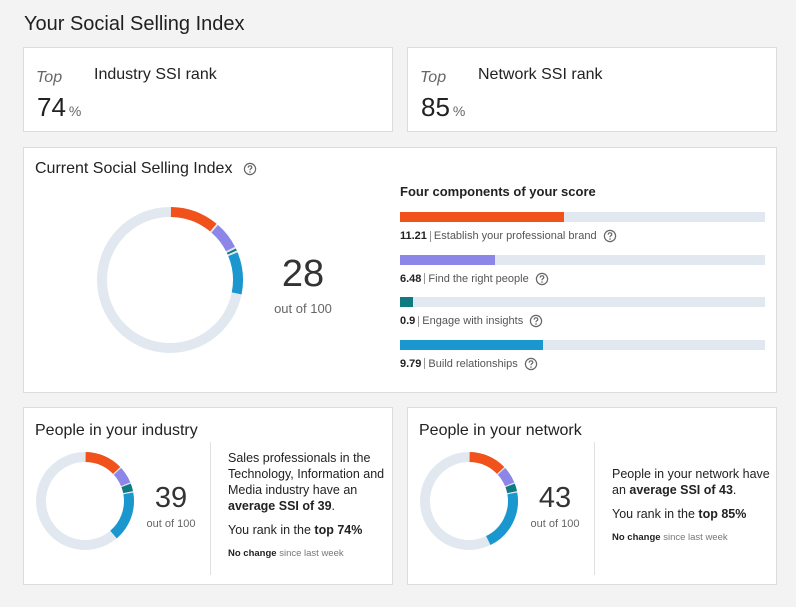 The height and width of the screenshot is (607, 796). What do you see at coordinates (208, 89) in the screenshot?
I see `industry-rank-card: Top Industry SSI rank 74%` at bounding box center [208, 89].